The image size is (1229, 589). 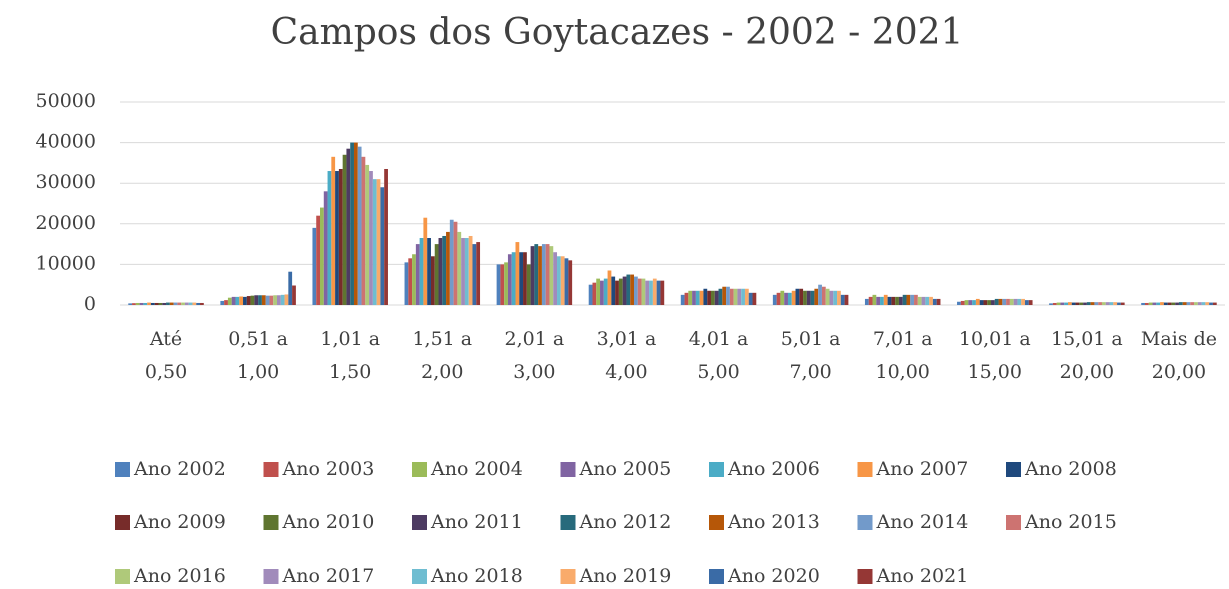 I want to click on legend-label: Ano 2013, so click(x=773, y=522).